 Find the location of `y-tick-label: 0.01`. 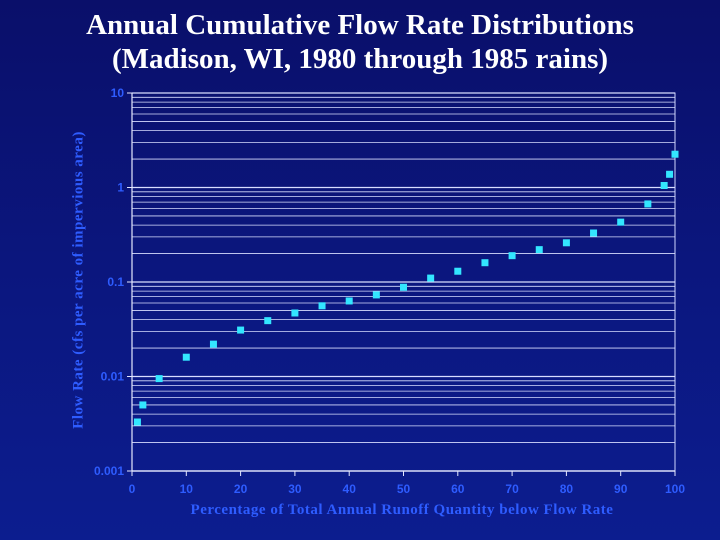

y-tick-label: 0.01 is located at coordinates (113, 377).